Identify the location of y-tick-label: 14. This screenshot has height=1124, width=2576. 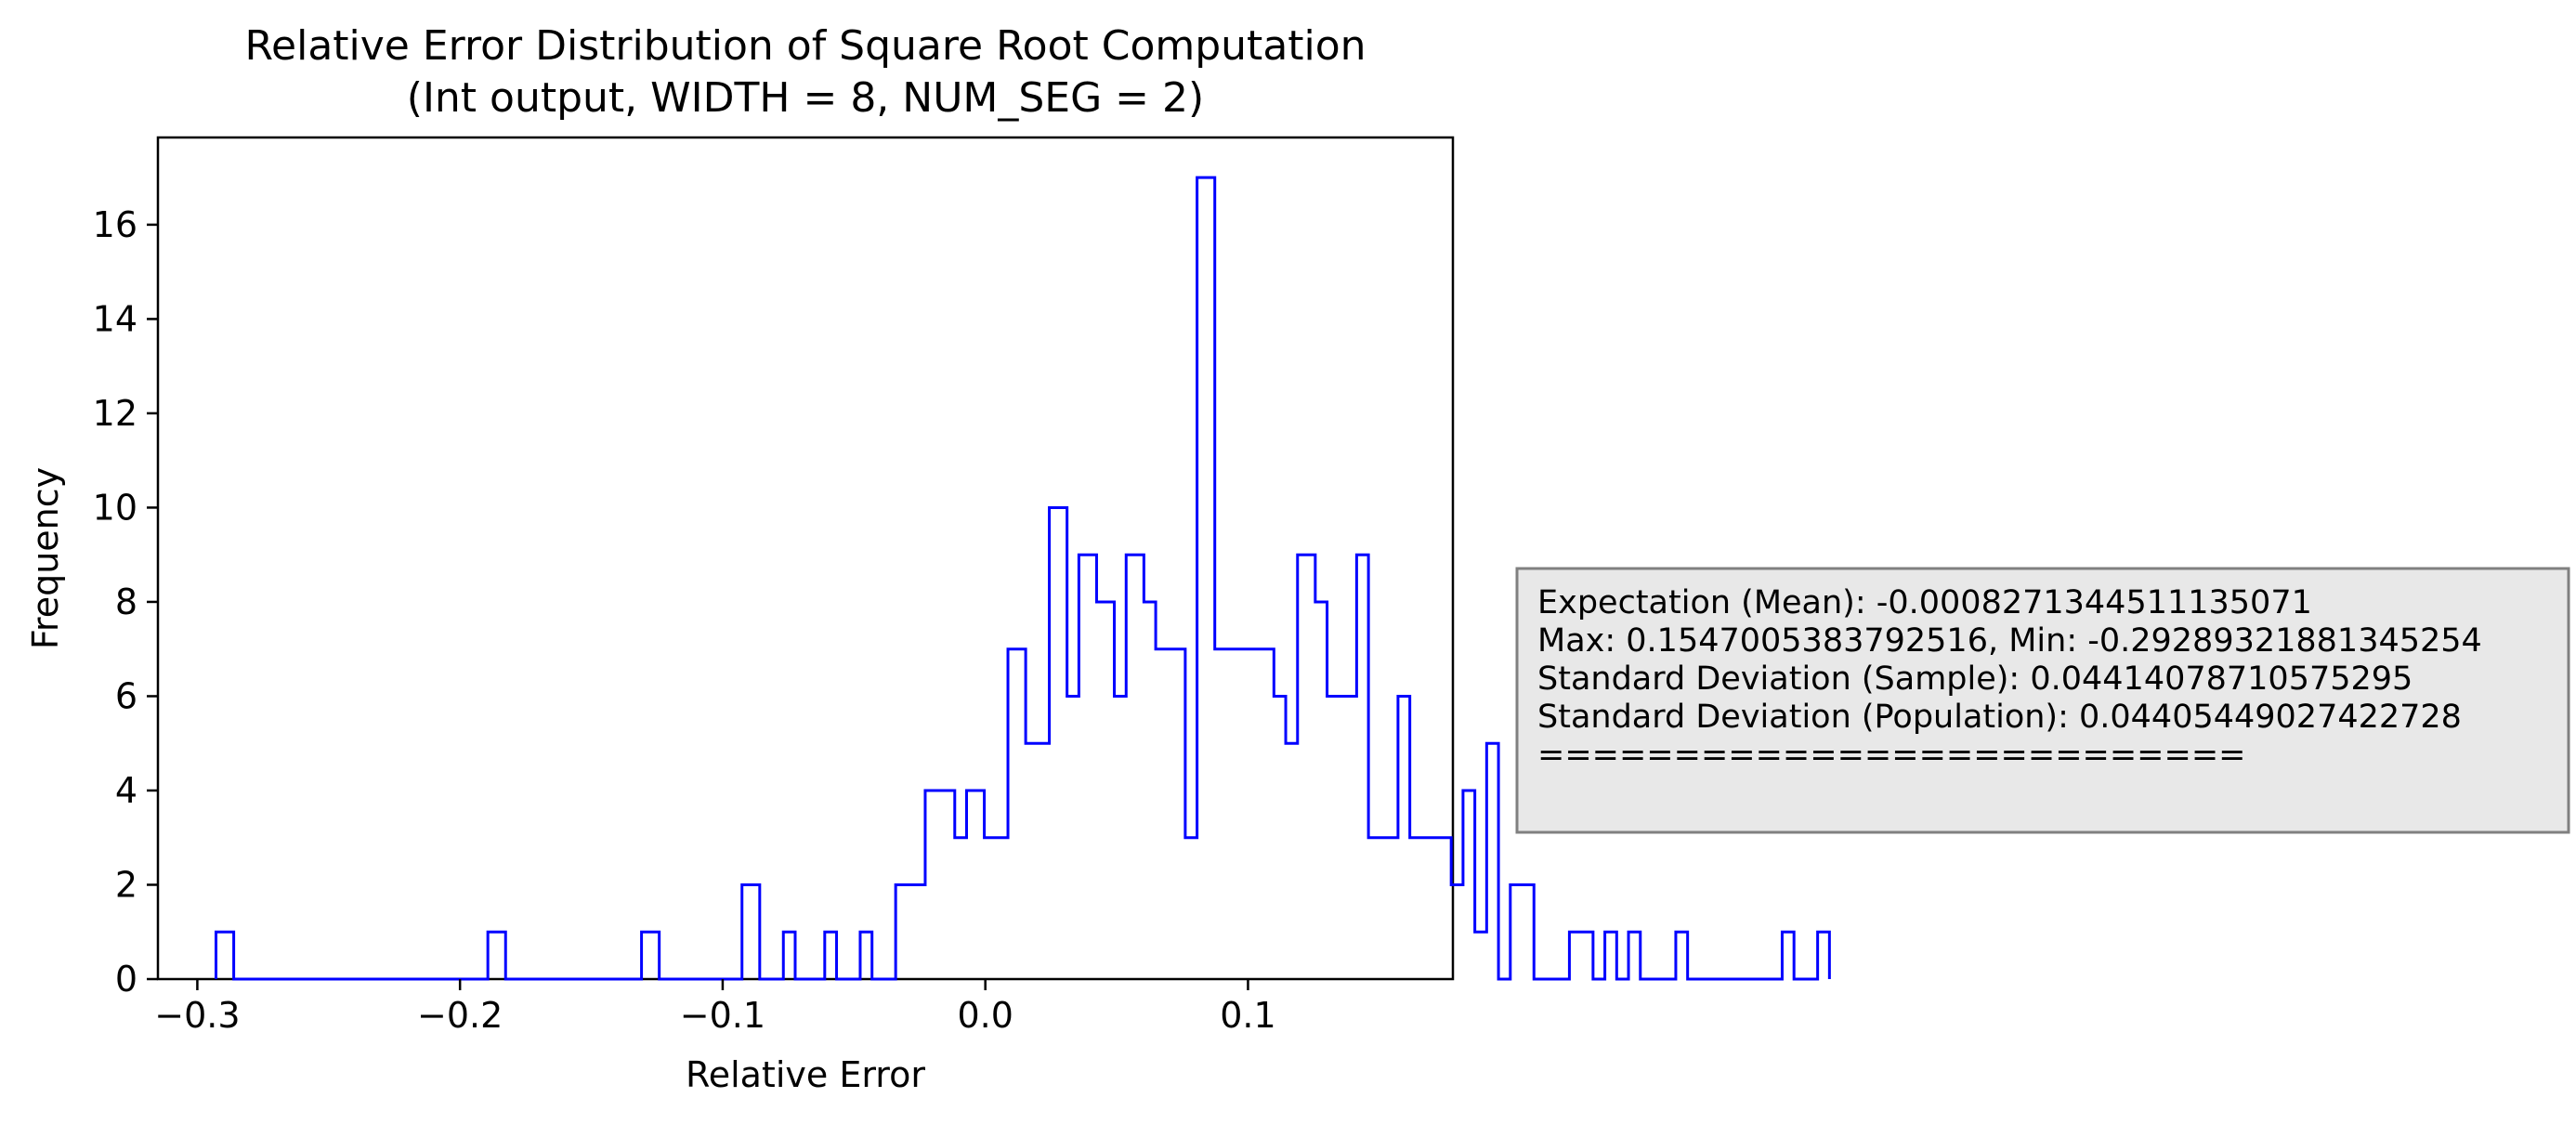
(115, 318).